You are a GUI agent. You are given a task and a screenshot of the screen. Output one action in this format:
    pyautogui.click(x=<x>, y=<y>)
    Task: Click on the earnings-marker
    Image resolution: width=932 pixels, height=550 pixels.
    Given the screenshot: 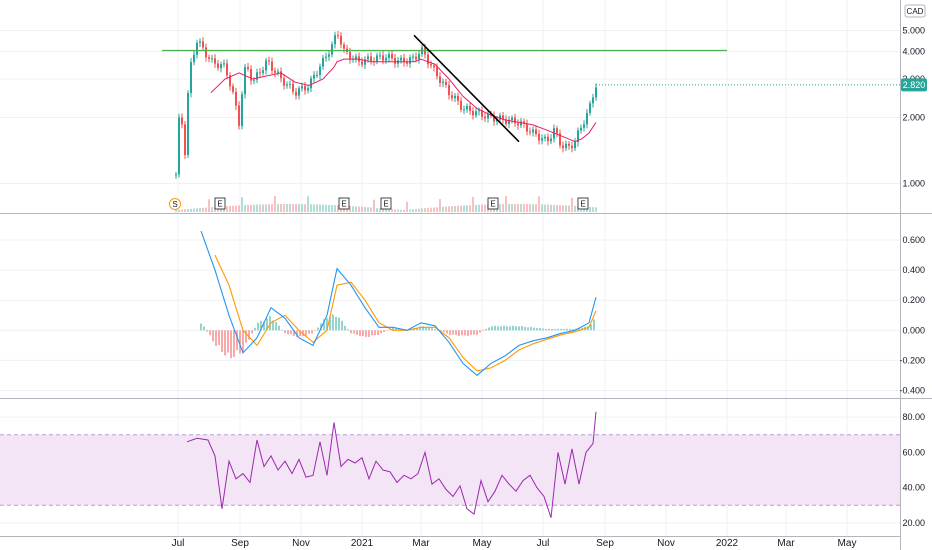 What is the action you would take?
    pyautogui.click(x=583, y=203)
    